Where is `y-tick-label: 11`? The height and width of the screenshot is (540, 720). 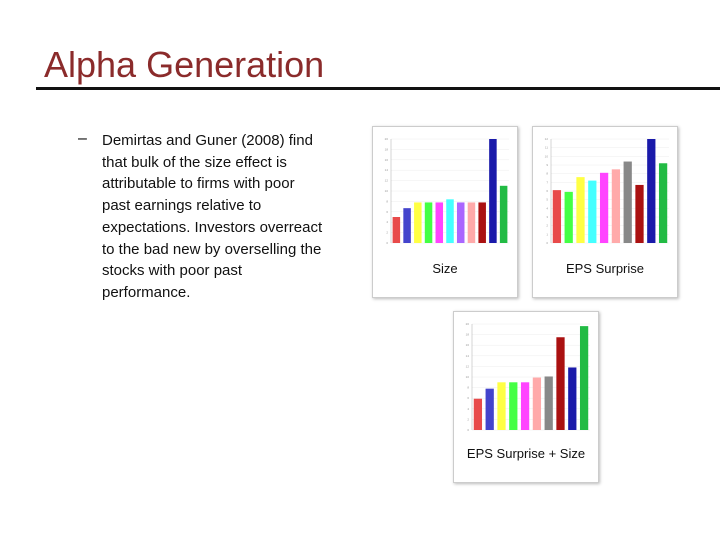
y-tick-label: 11 is located at coordinates (546, 148).